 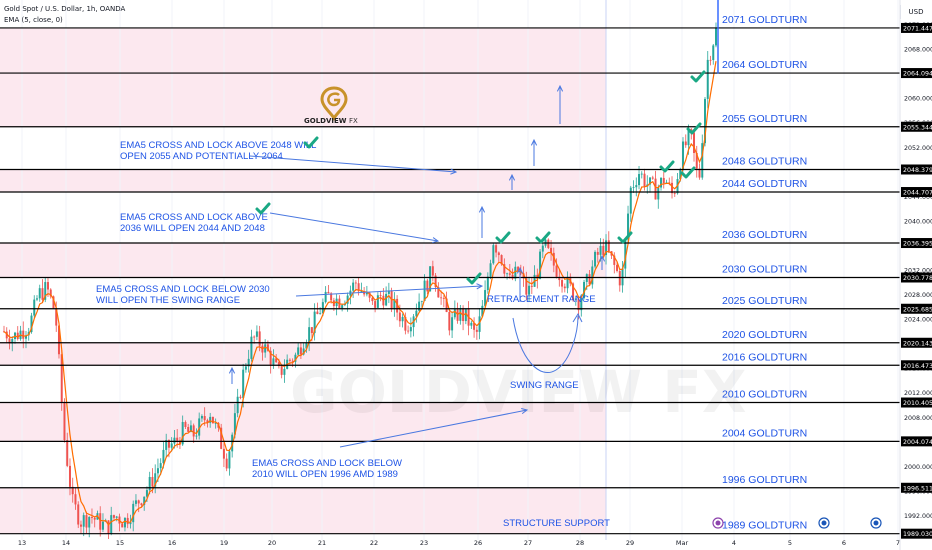 What do you see at coordinates (66, 543) in the screenshot?
I see `x-tick-label: 14` at bounding box center [66, 543].